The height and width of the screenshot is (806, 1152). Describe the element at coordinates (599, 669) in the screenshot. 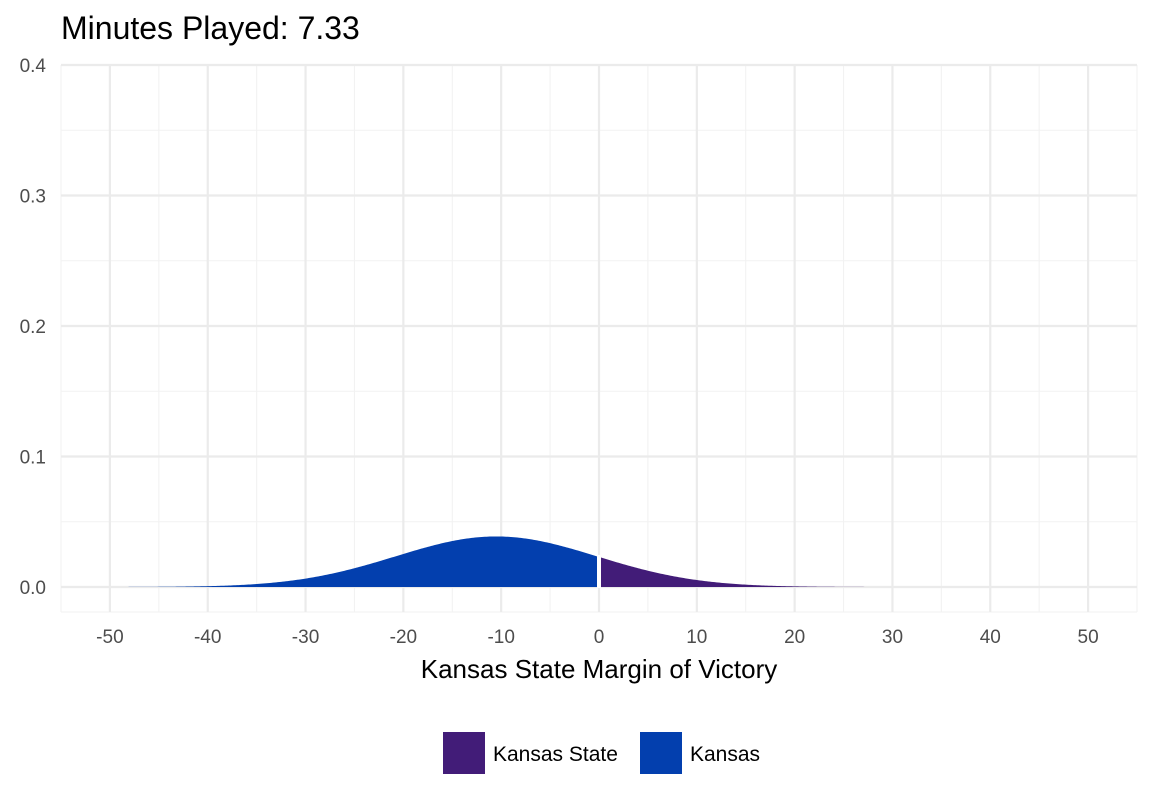

I see `x-axis-title: Kansas State Margin of Victory` at that location.